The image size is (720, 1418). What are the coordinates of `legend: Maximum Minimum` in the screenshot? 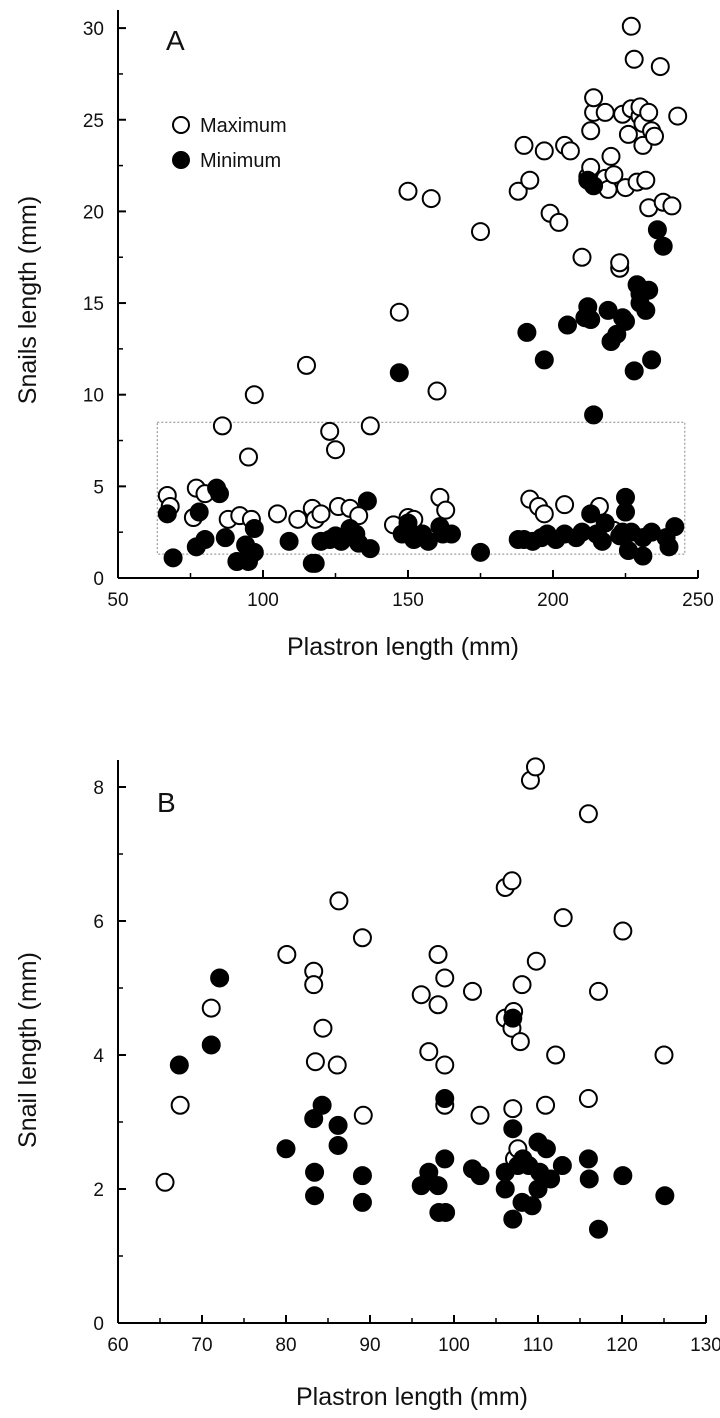 It's located at (229, 143).